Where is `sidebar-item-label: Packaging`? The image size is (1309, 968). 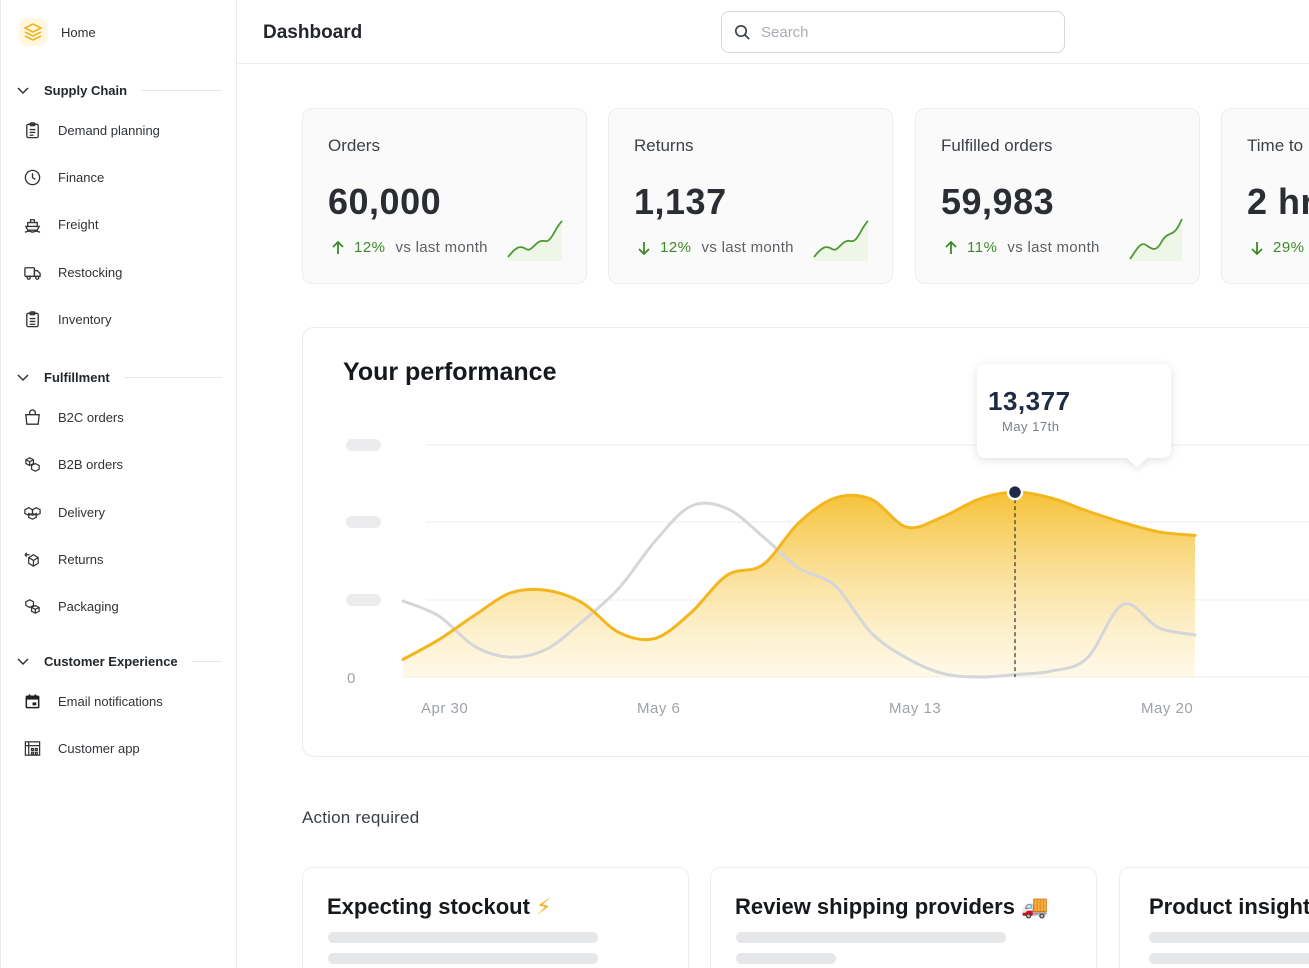 sidebar-item-label: Packaging is located at coordinates (88, 606).